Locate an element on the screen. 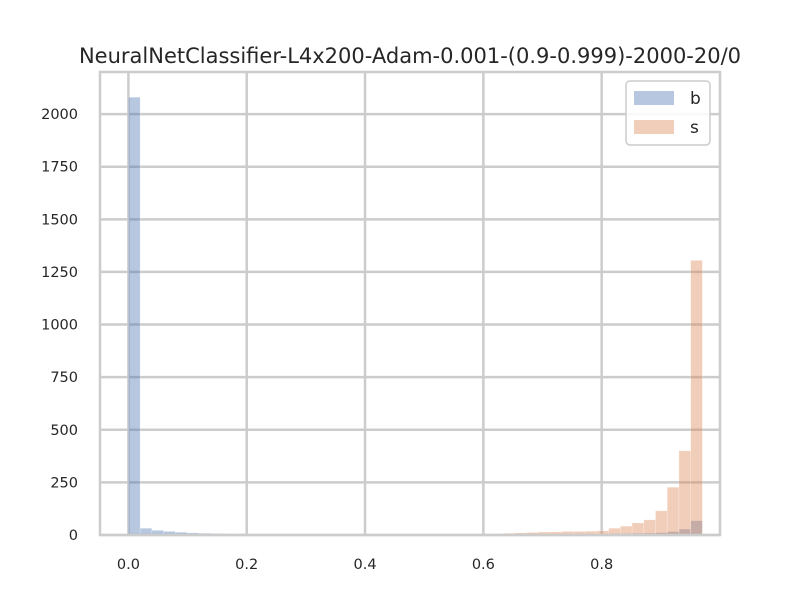 The image size is (800, 600). legend-swatch-s is located at coordinates (654, 127).